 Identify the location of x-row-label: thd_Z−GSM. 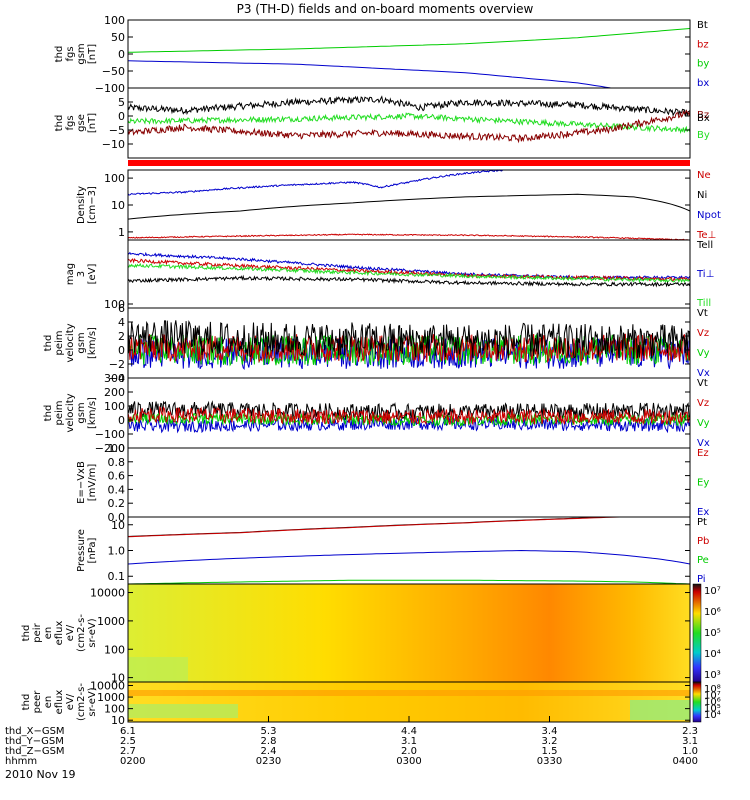
(35, 751).